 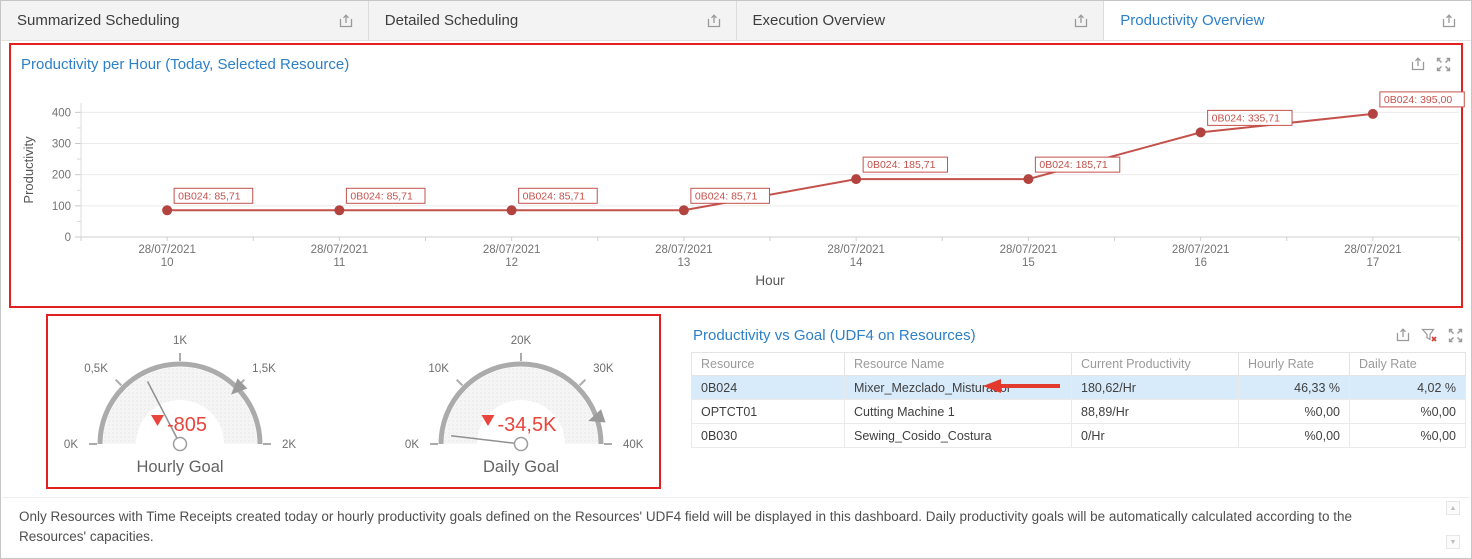 I want to click on footer-scrollbar: ▲ ▼, so click(x=1453, y=525).